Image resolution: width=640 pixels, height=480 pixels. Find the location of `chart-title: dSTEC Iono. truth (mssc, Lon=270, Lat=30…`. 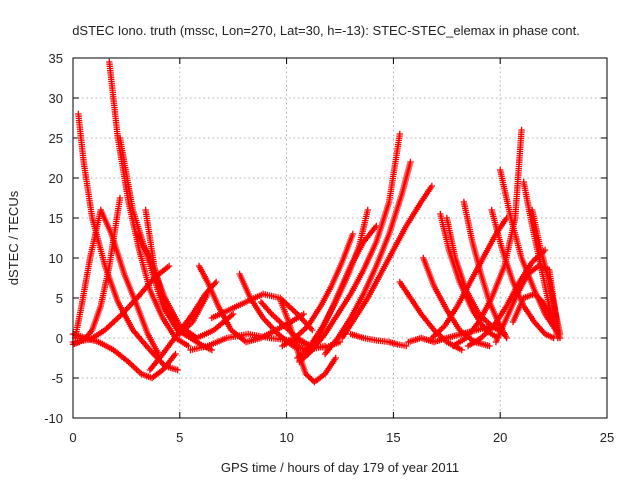

chart-title: dSTEC Iono. truth (mssc, Lon=270, Lat=30… is located at coordinates (326, 30).